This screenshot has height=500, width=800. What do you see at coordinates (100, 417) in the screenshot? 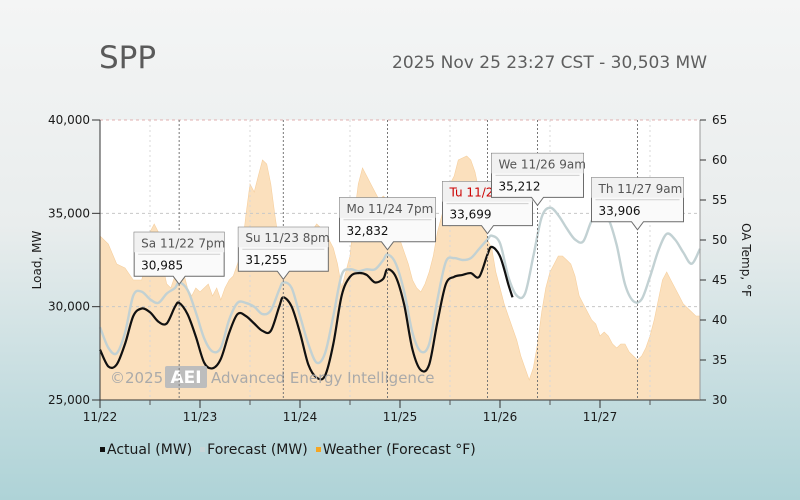
I see `x-tick-label: 11/22` at bounding box center [100, 417].